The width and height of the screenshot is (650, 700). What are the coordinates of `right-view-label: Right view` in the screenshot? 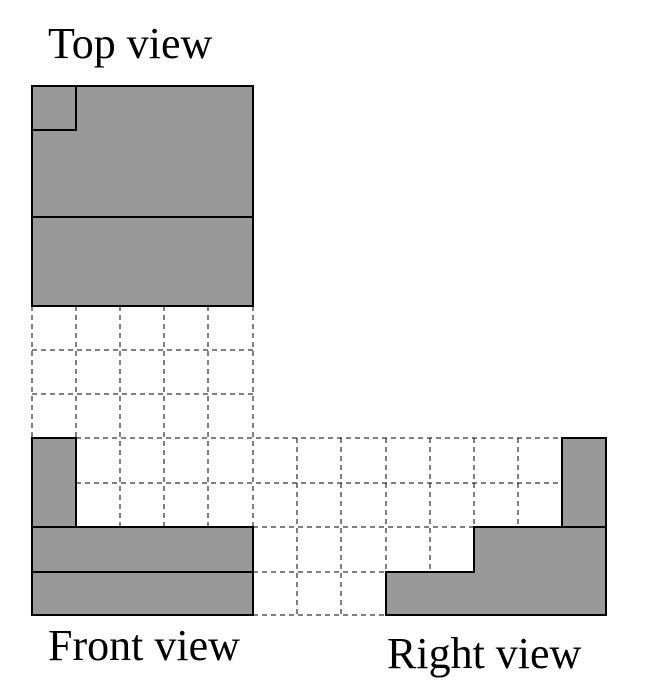 It's located at (484, 653).